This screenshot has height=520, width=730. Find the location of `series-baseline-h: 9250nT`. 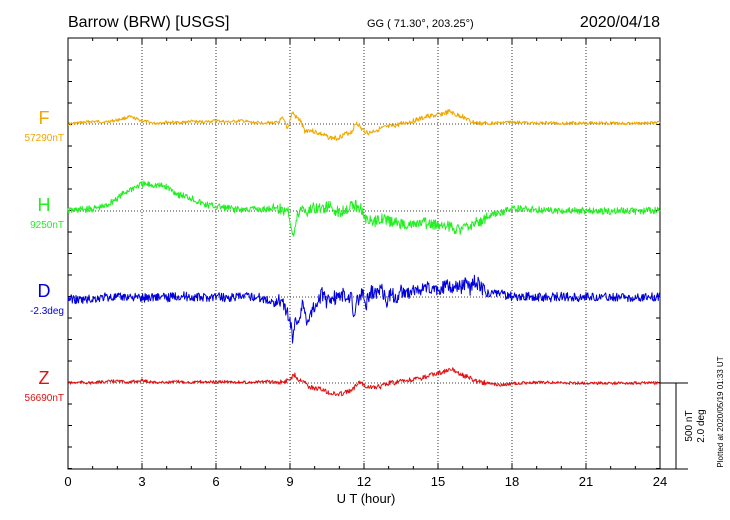

series-baseline-h: 9250nT is located at coordinates (47, 225).